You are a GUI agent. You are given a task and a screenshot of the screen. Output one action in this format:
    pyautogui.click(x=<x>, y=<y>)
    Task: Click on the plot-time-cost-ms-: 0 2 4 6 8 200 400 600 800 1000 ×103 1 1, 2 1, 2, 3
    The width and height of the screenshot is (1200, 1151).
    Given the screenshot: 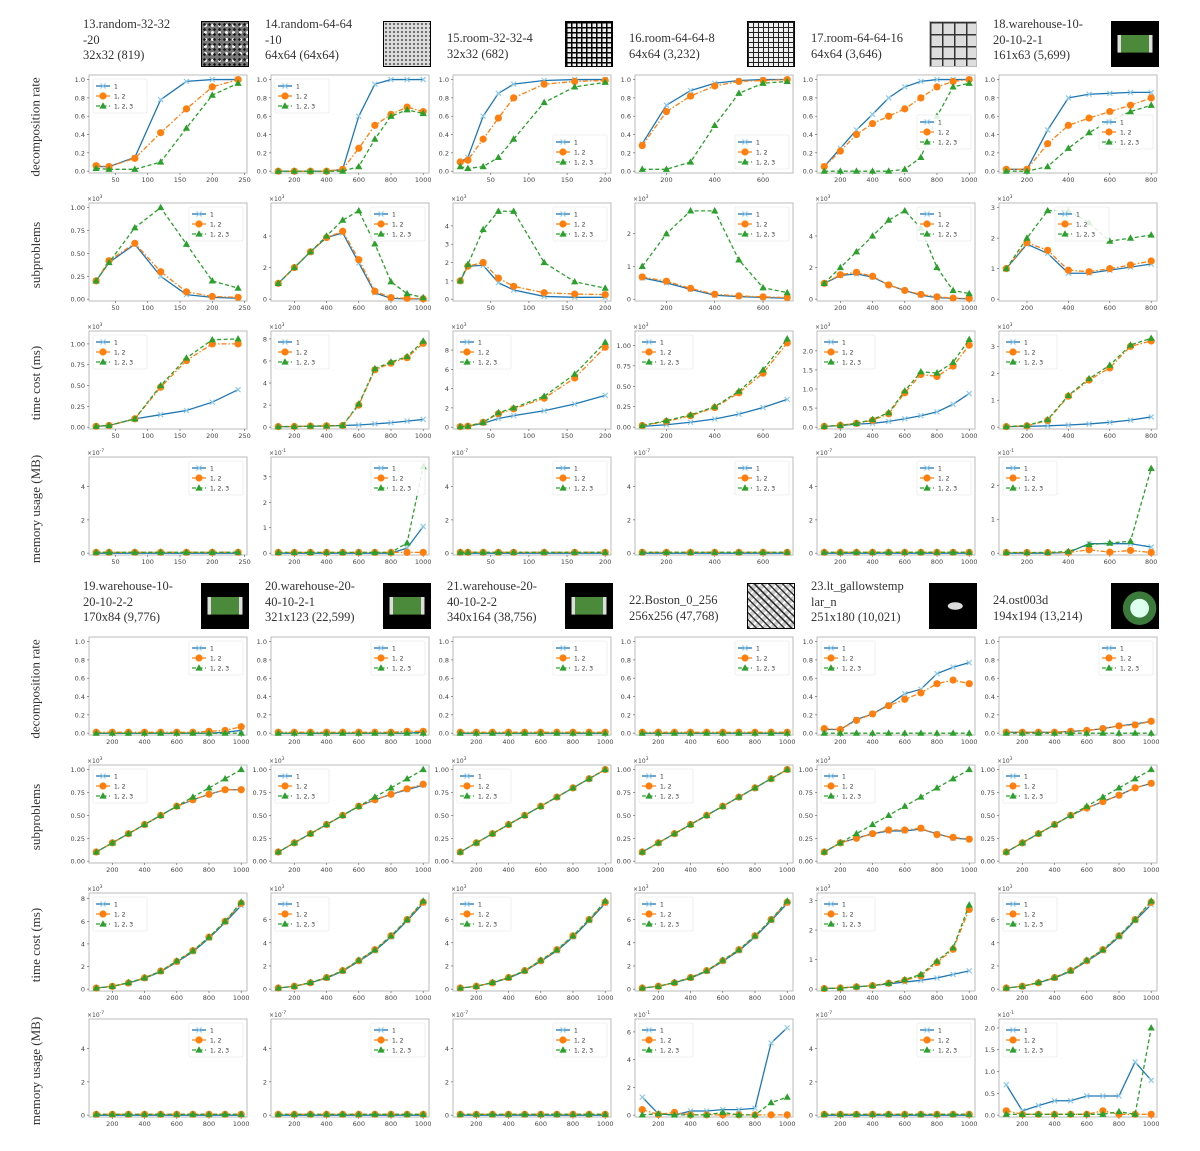 What is the action you would take?
    pyautogui.click(x=165, y=943)
    